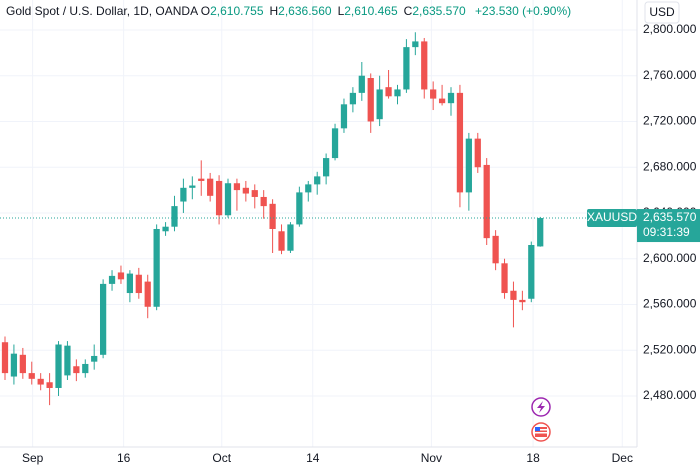 This screenshot has width=700, height=471. Describe the element at coordinates (523, 11) in the screenshot. I see `change: +23.530 (+0.90%)` at that location.